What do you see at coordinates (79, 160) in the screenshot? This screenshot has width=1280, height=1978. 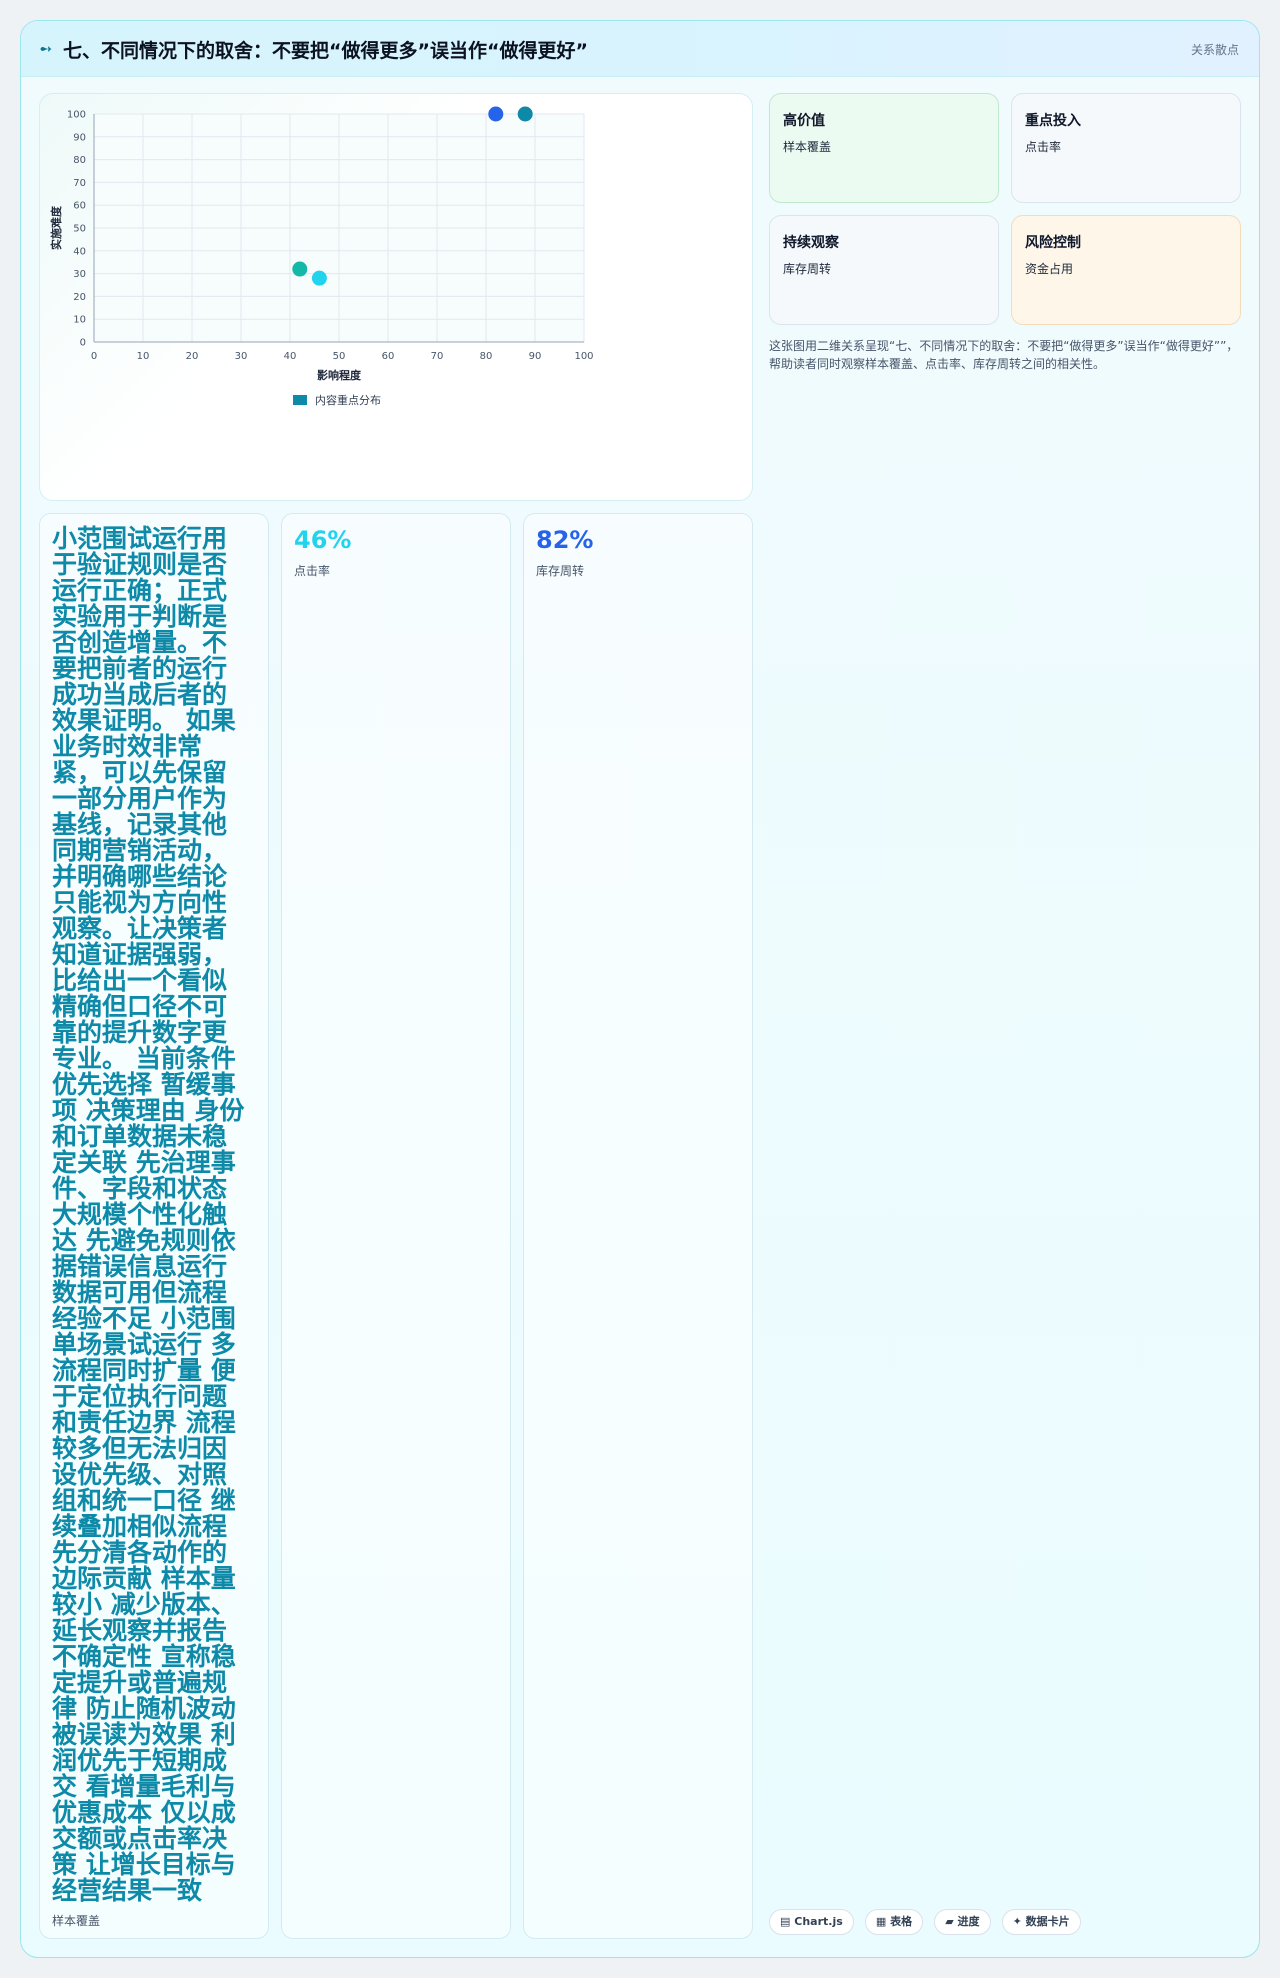 I see `y-tick-label: 80` at bounding box center [79, 160].